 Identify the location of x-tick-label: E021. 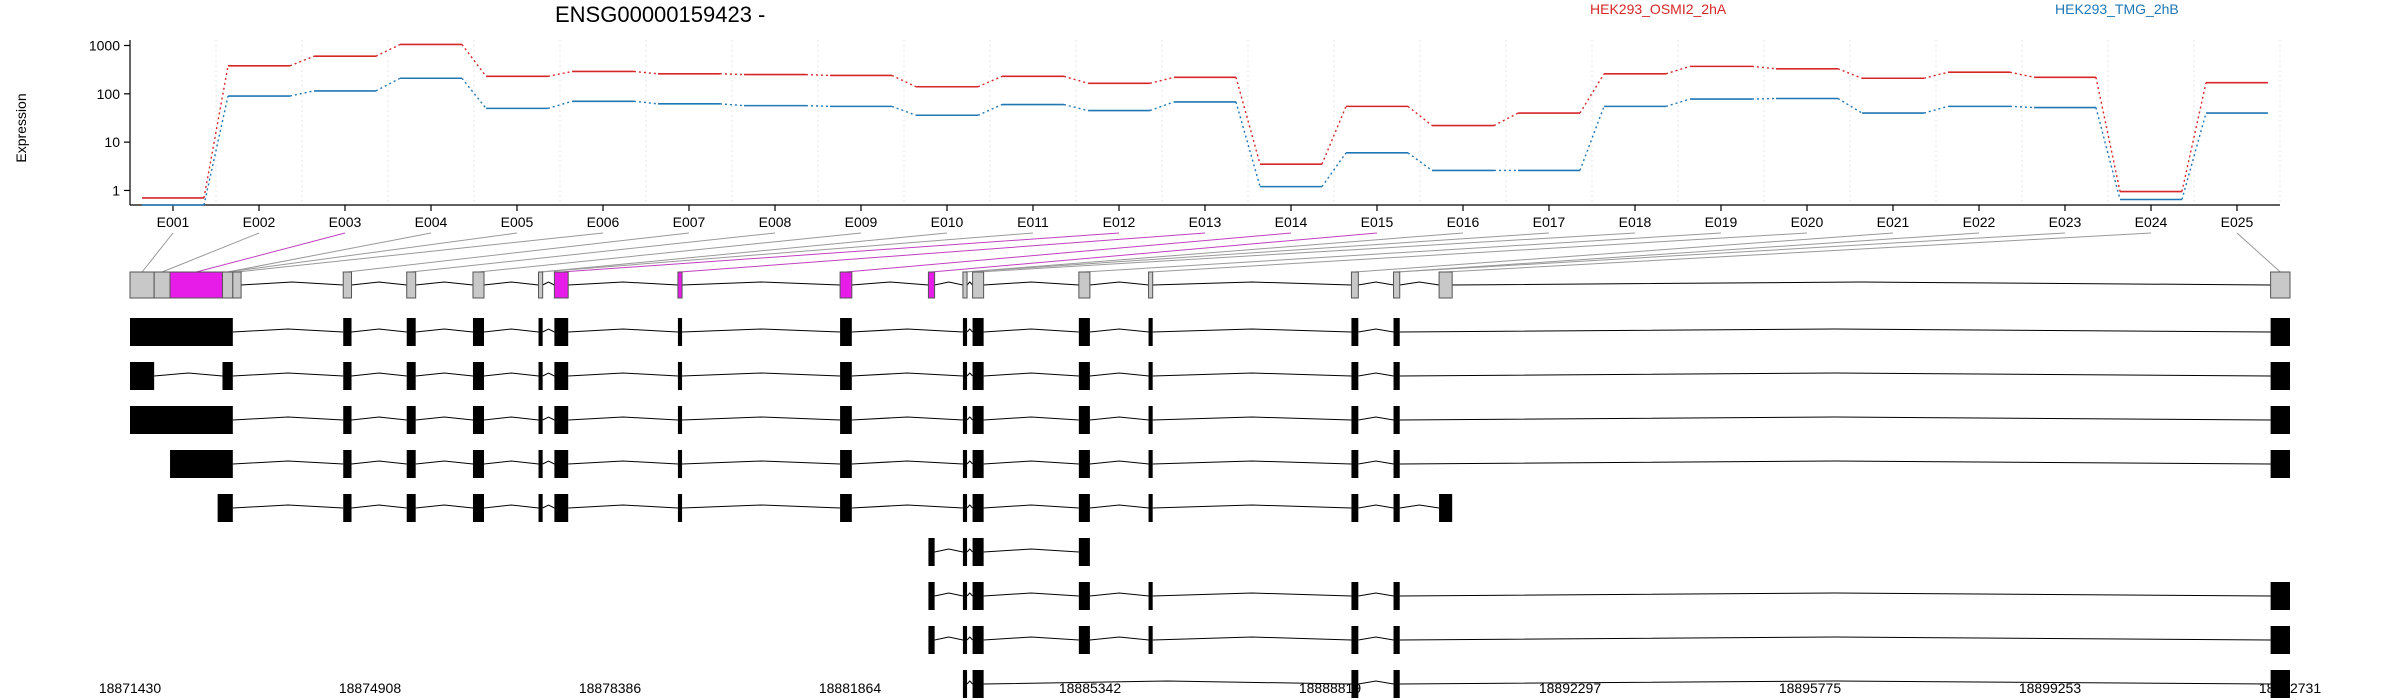
(1893, 222).